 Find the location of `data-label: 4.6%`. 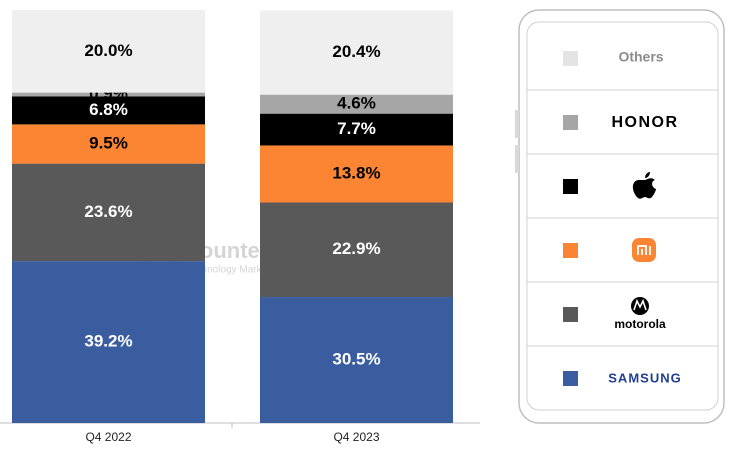

data-label: 4.6% is located at coordinates (356, 103).